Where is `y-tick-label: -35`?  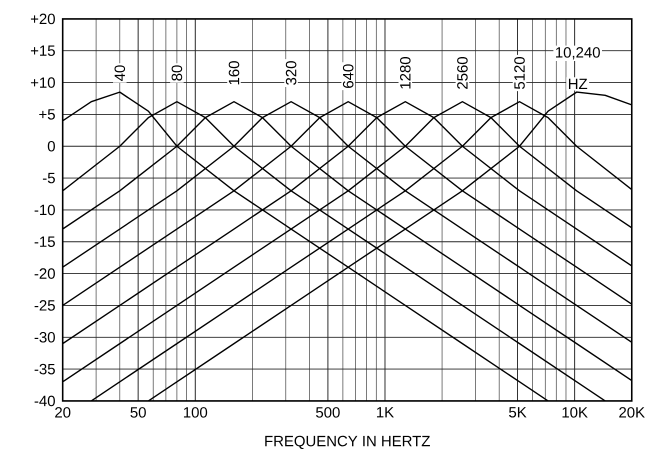 y-tick-label: -35 is located at coordinates (44, 369).